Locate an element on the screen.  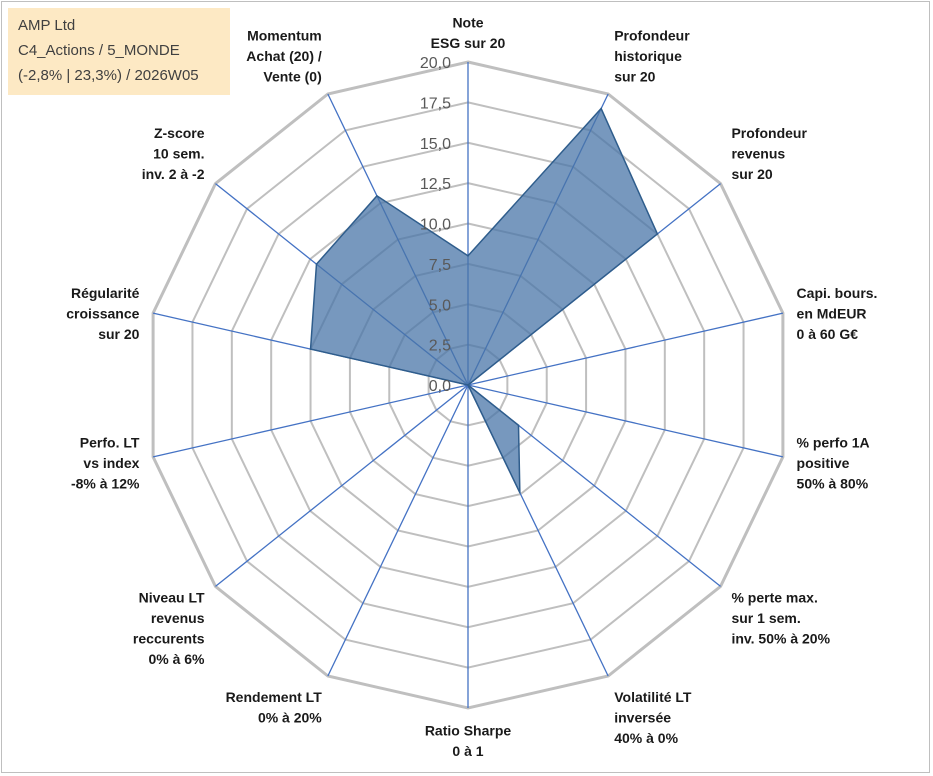
axis-label: % perte max. sur 1 sem. inv. 50% à 20% is located at coordinates (780, 617).